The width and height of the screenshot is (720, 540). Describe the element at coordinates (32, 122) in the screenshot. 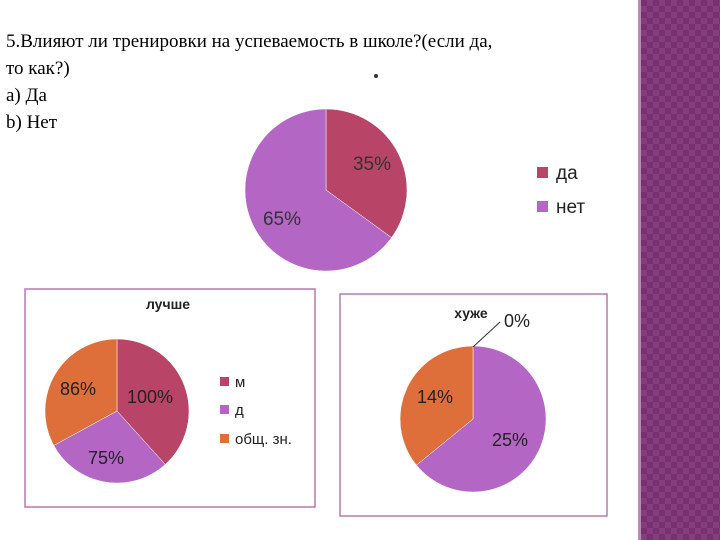

I see `option-b: b) Нет` at that location.